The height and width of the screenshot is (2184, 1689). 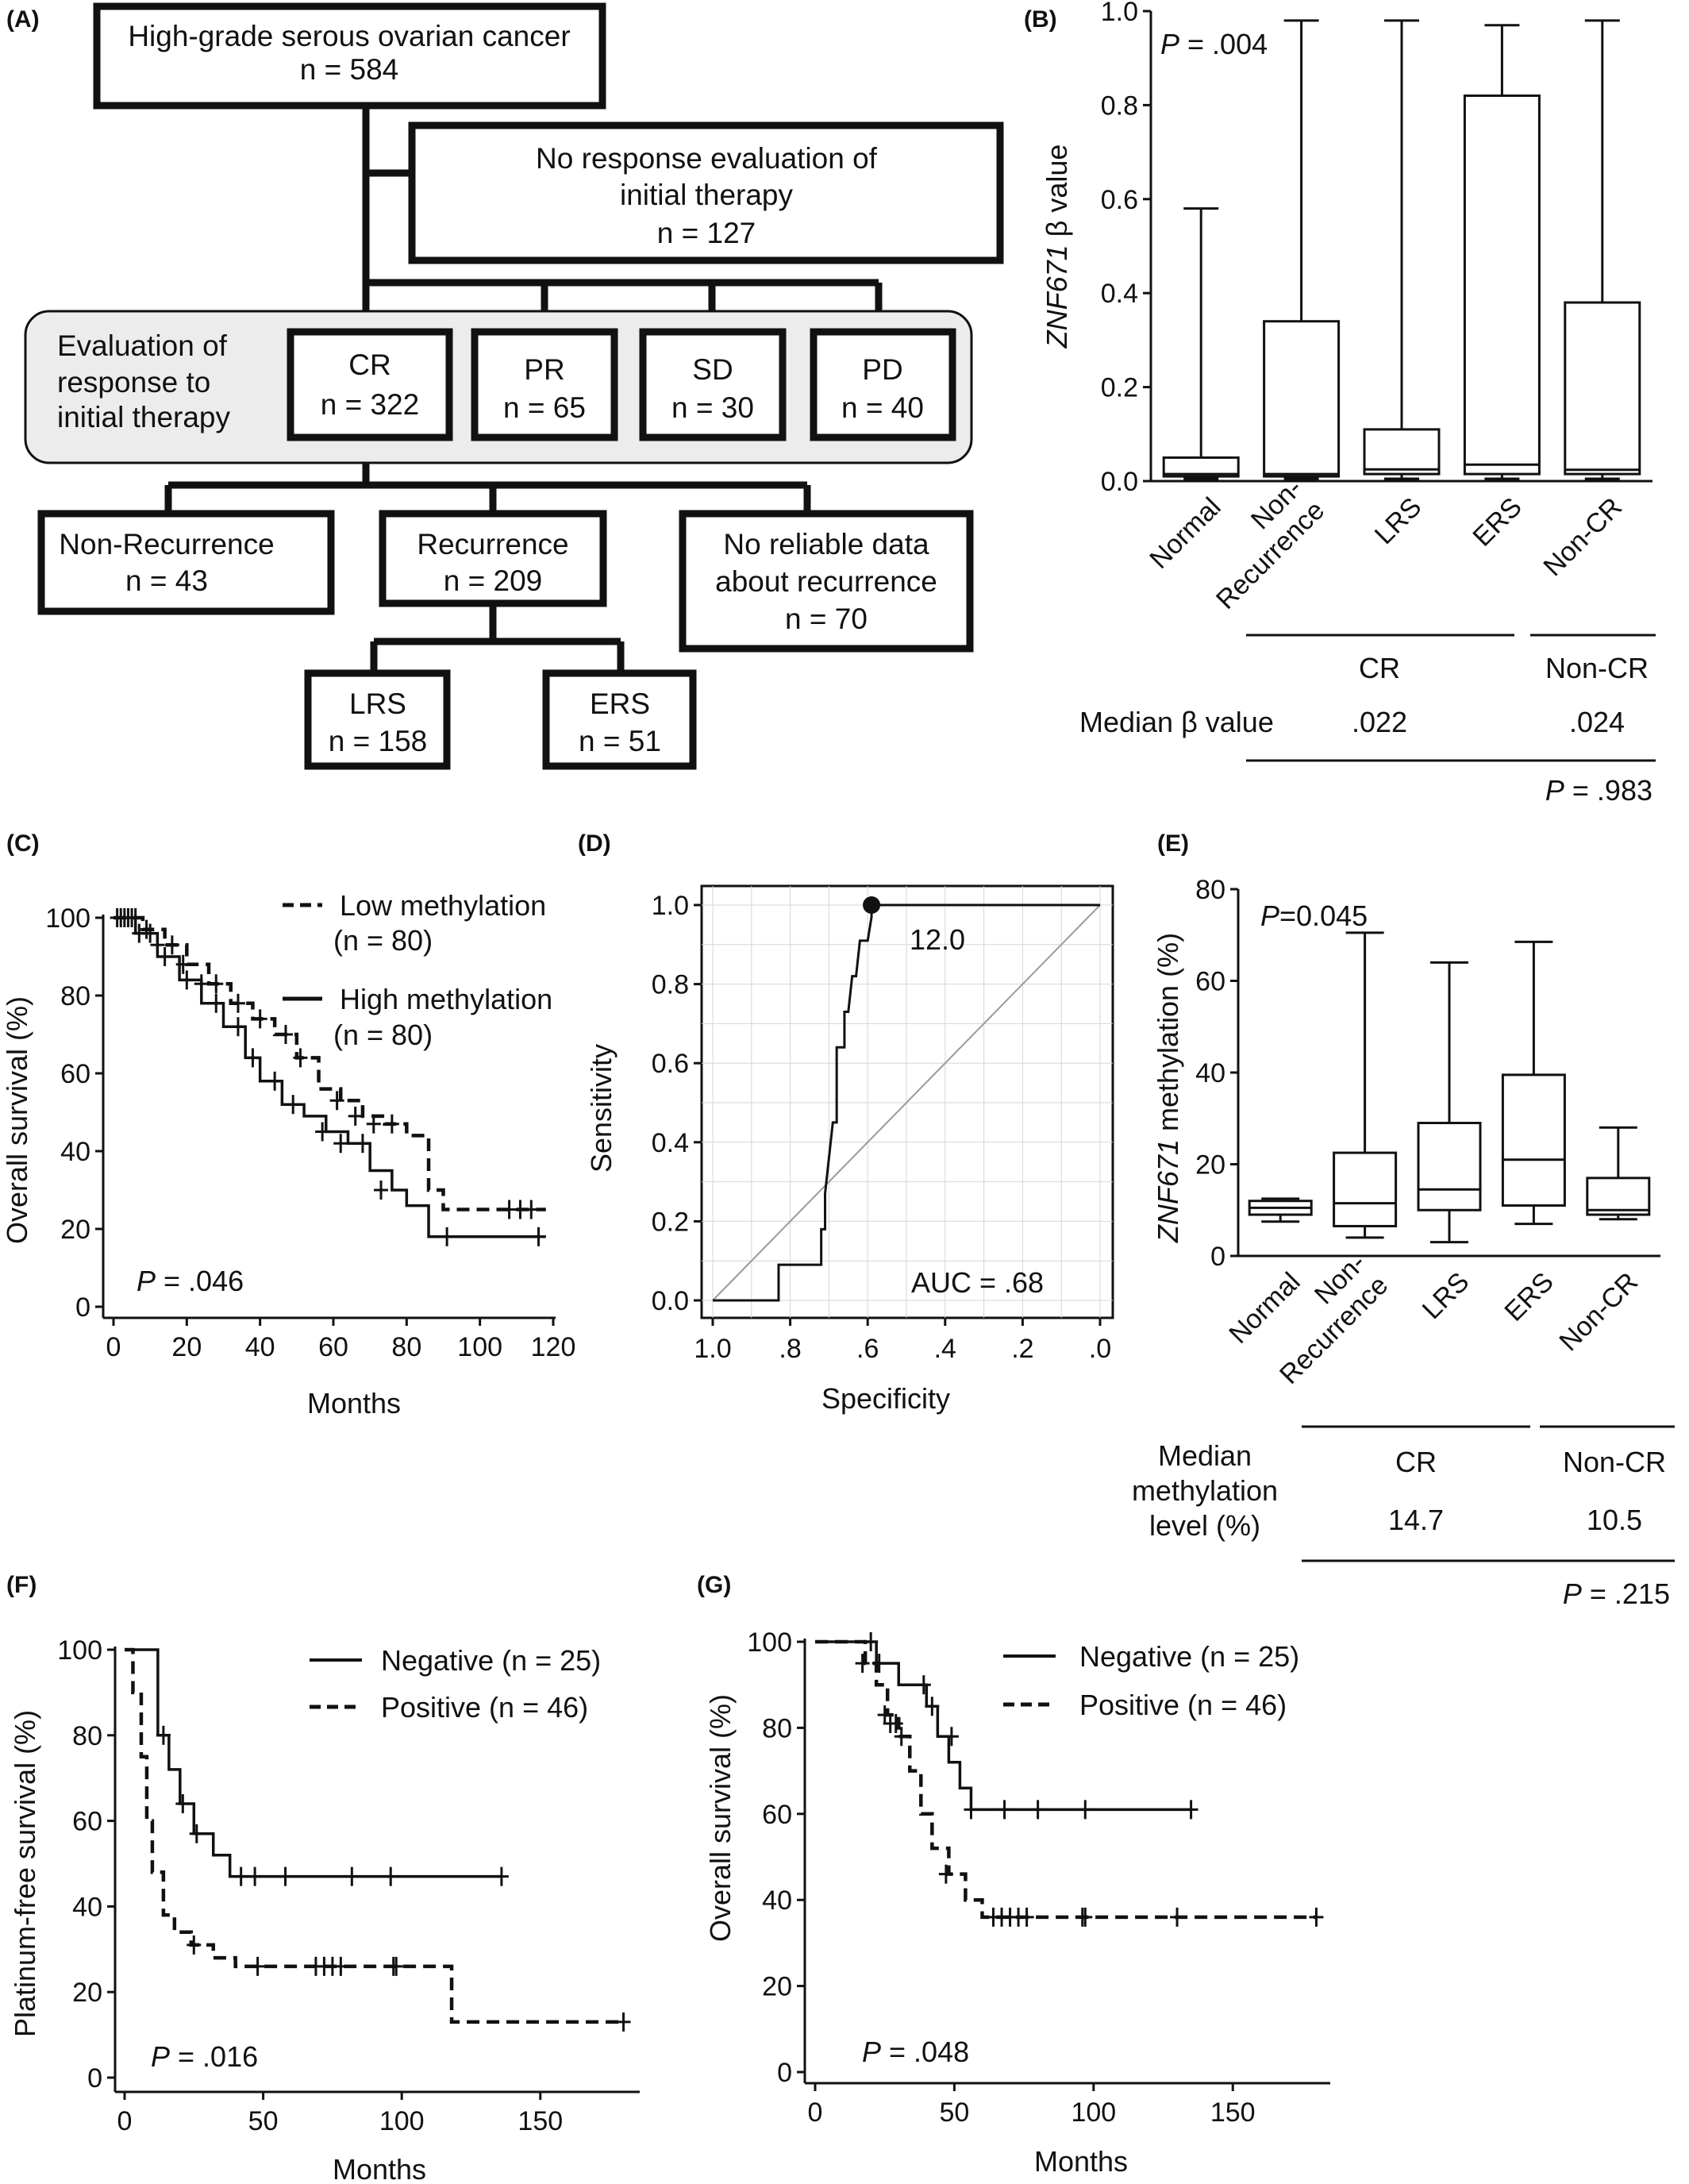 I want to click on chart-g-ylabel: Overall survival (%), so click(x=720, y=1818).